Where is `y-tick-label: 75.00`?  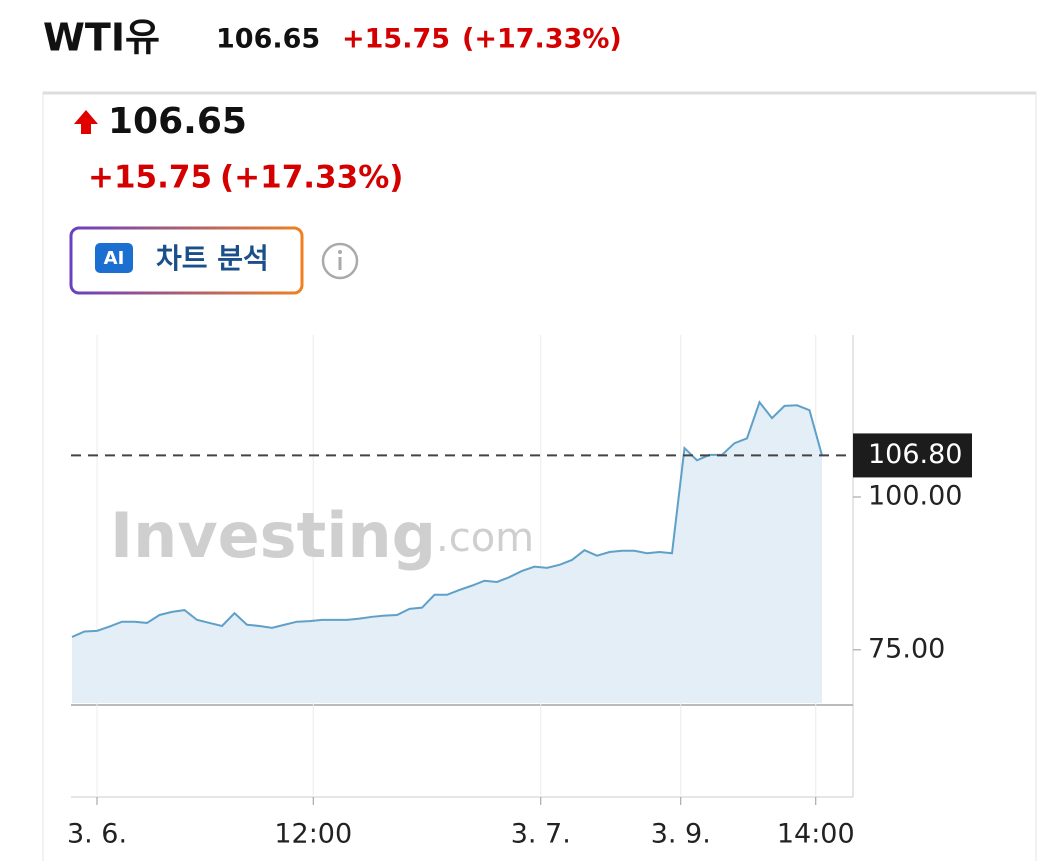
y-tick-label: 75.00 is located at coordinates (906, 648).